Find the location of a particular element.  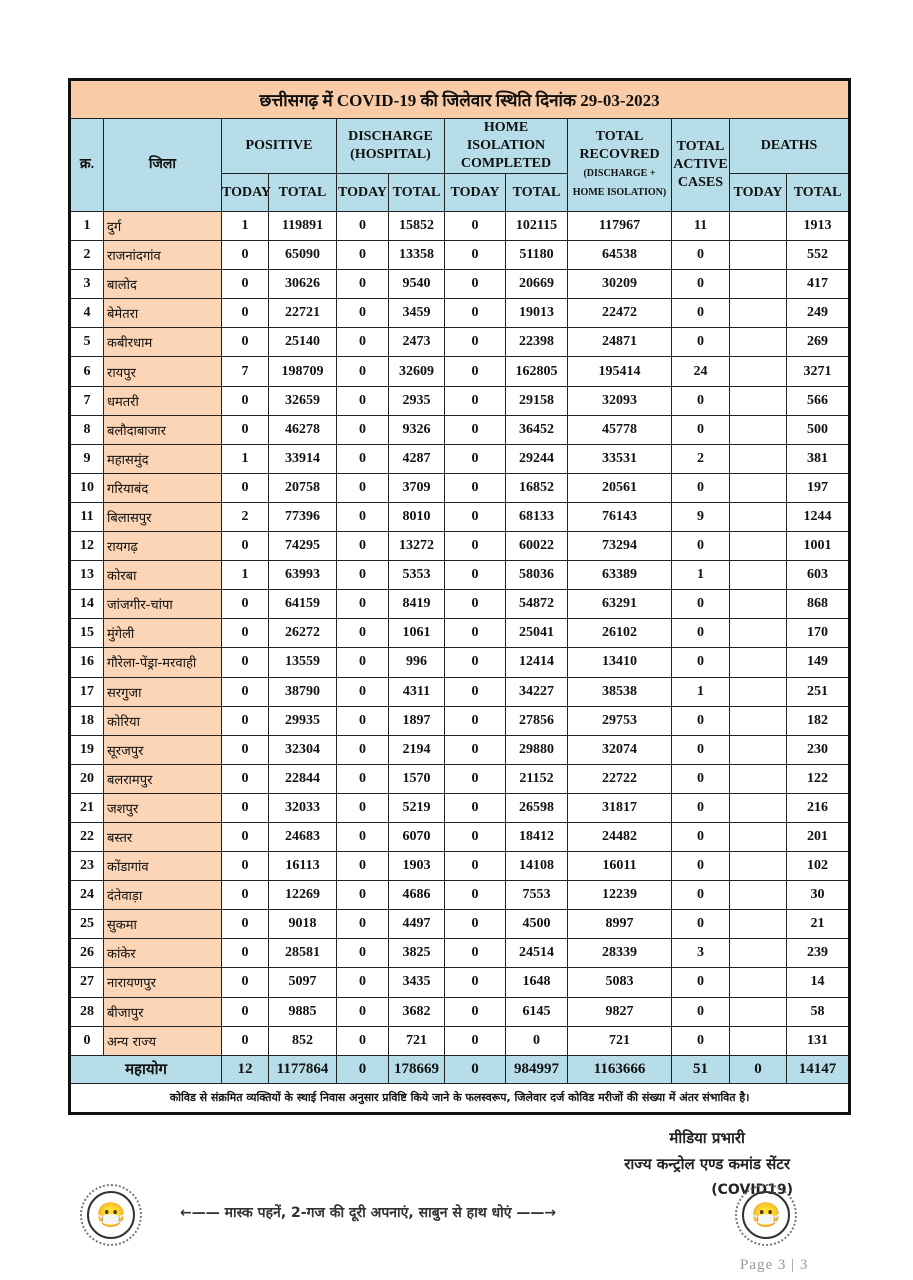

cell: 1 is located at coordinates (700, 691).